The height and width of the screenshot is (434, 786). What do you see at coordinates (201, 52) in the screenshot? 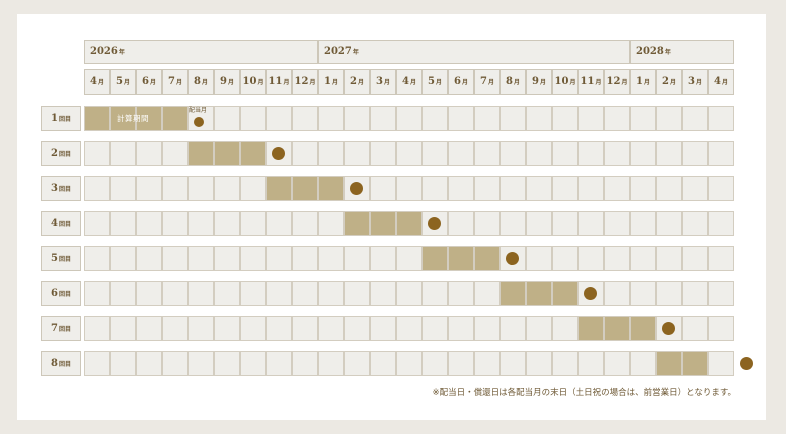
I see `year-header-2026: 2026年` at bounding box center [201, 52].